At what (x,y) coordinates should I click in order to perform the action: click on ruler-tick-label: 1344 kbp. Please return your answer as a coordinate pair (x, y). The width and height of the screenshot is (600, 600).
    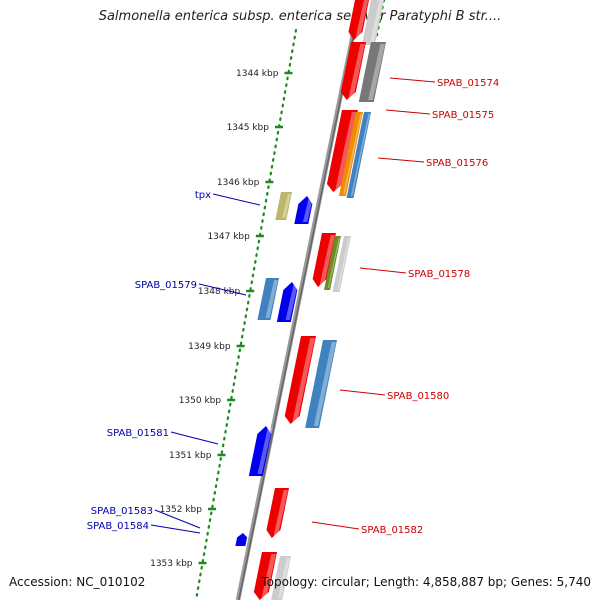
    Looking at the image, I should click on (257, 74).